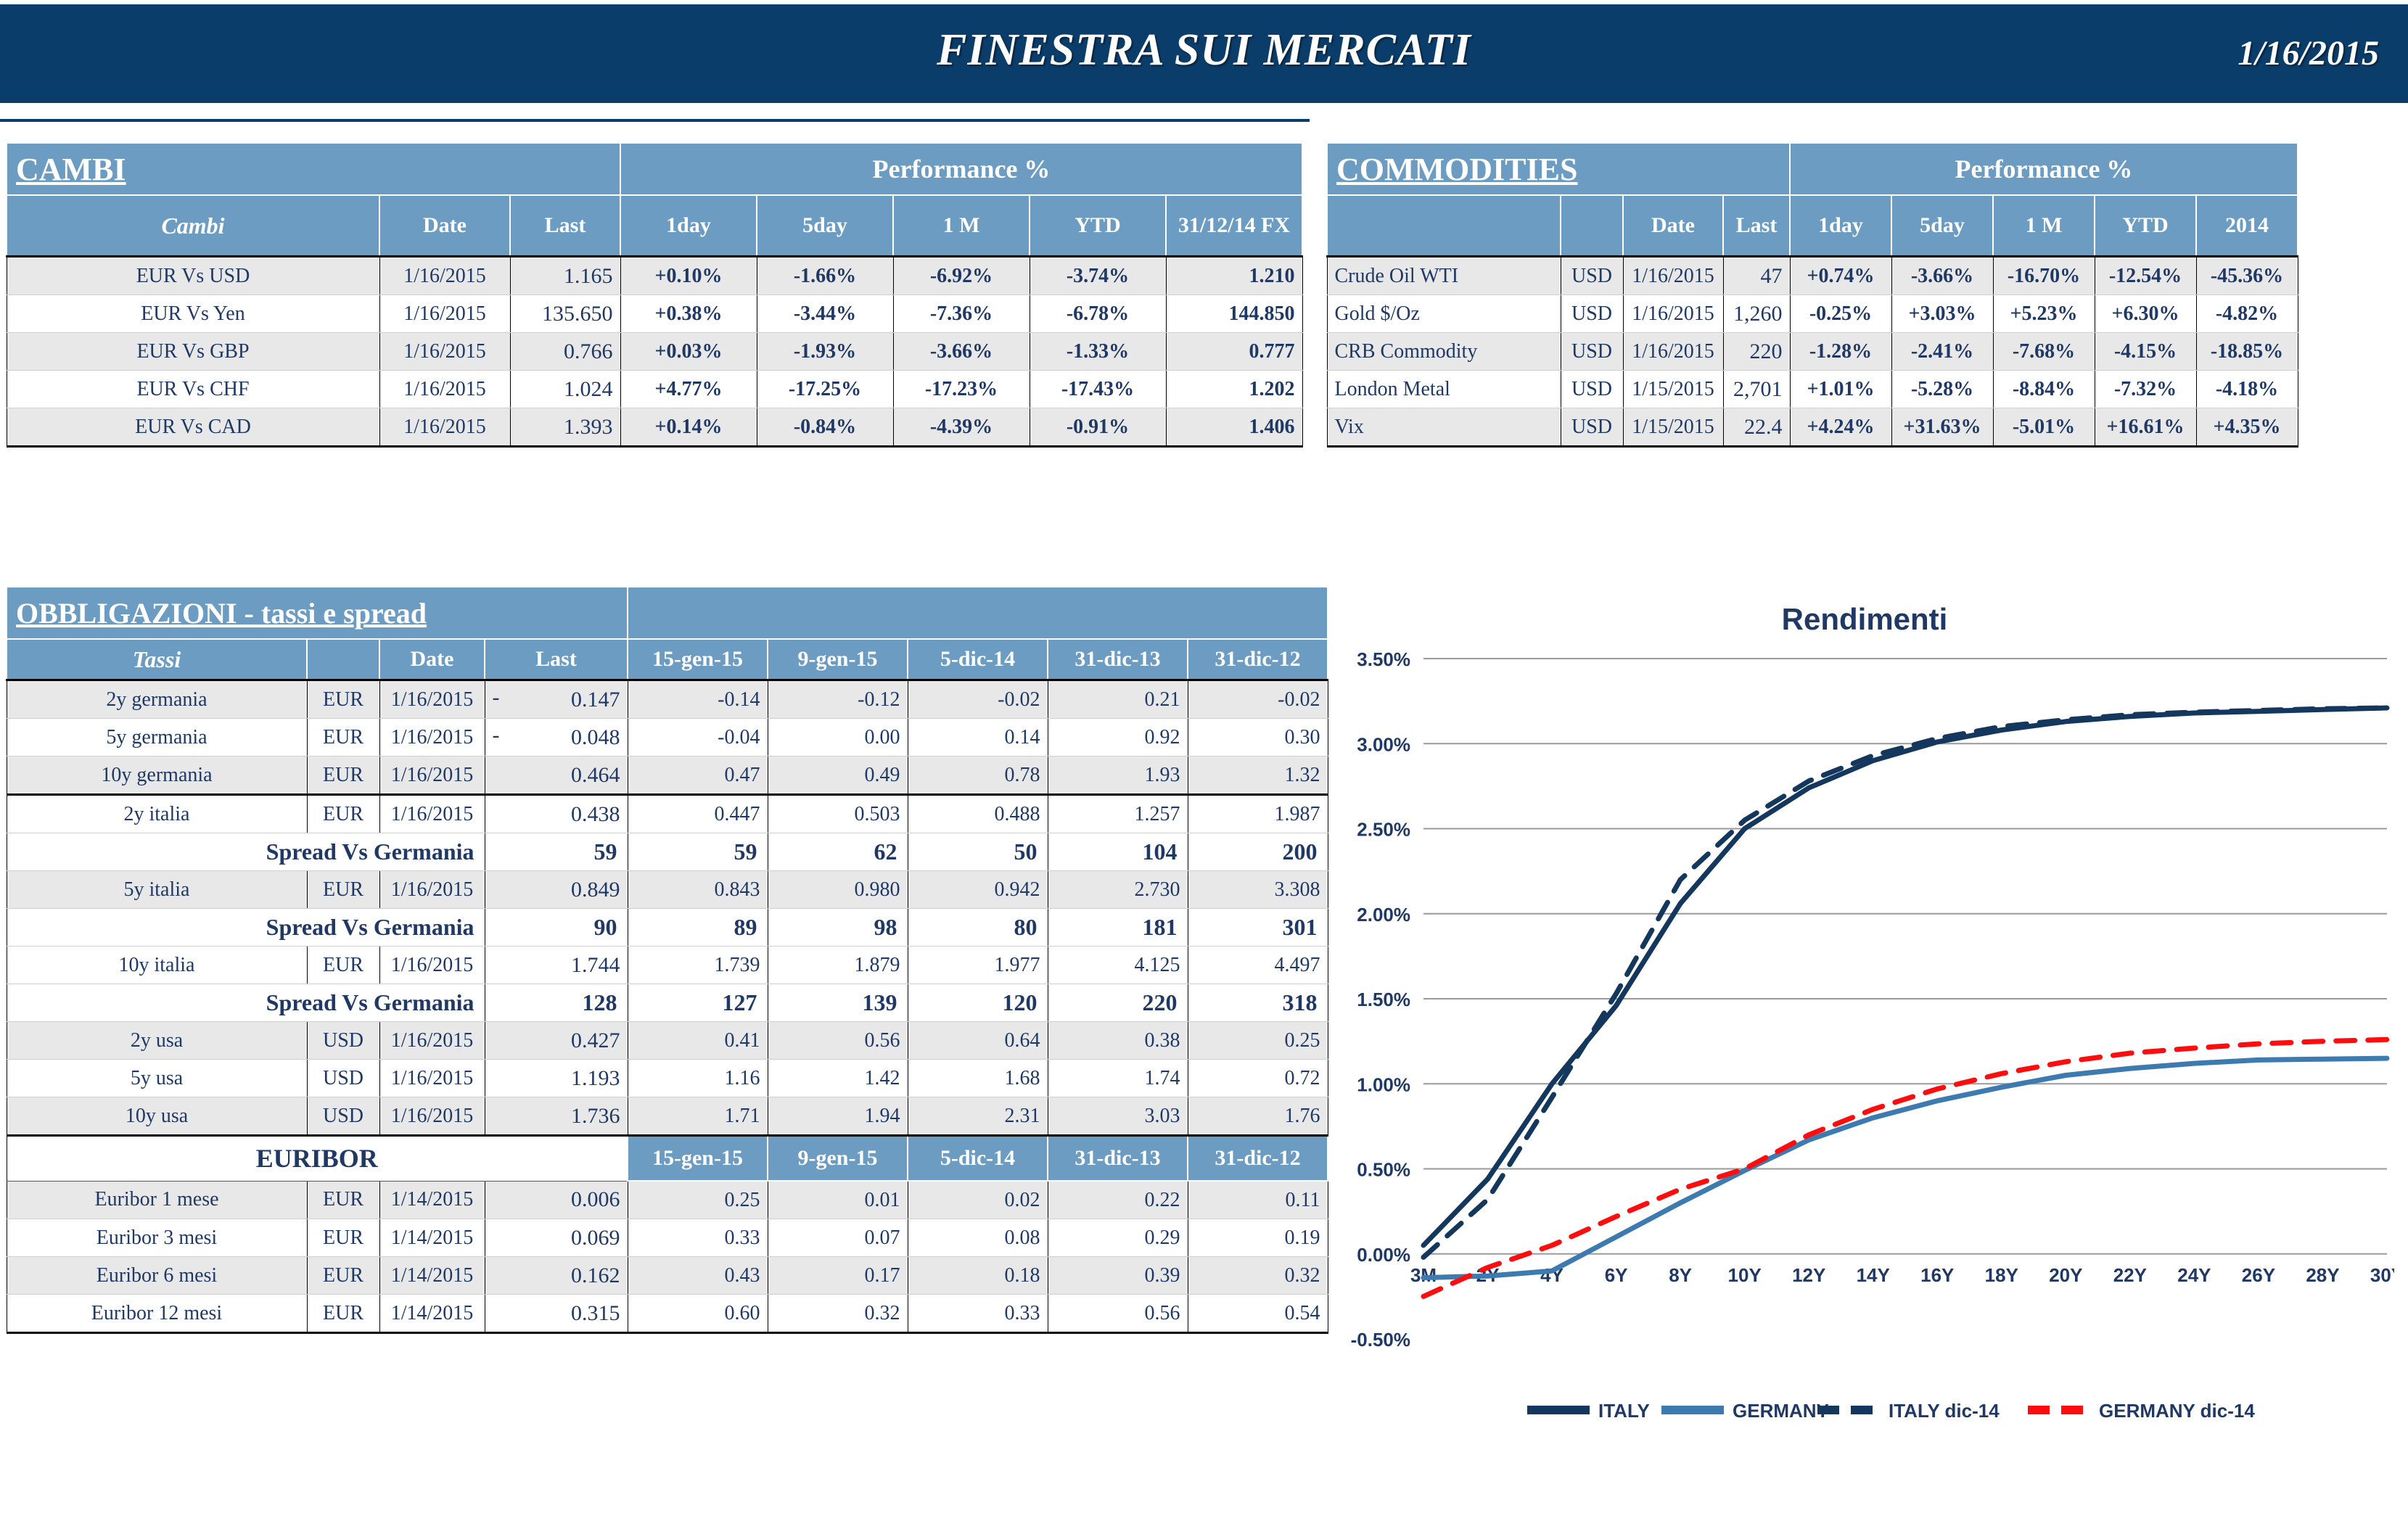  What do you see at coordinates (343, 659) in the screenshot?
I see `col-bond-ccy` at bounding box center [343, 659].